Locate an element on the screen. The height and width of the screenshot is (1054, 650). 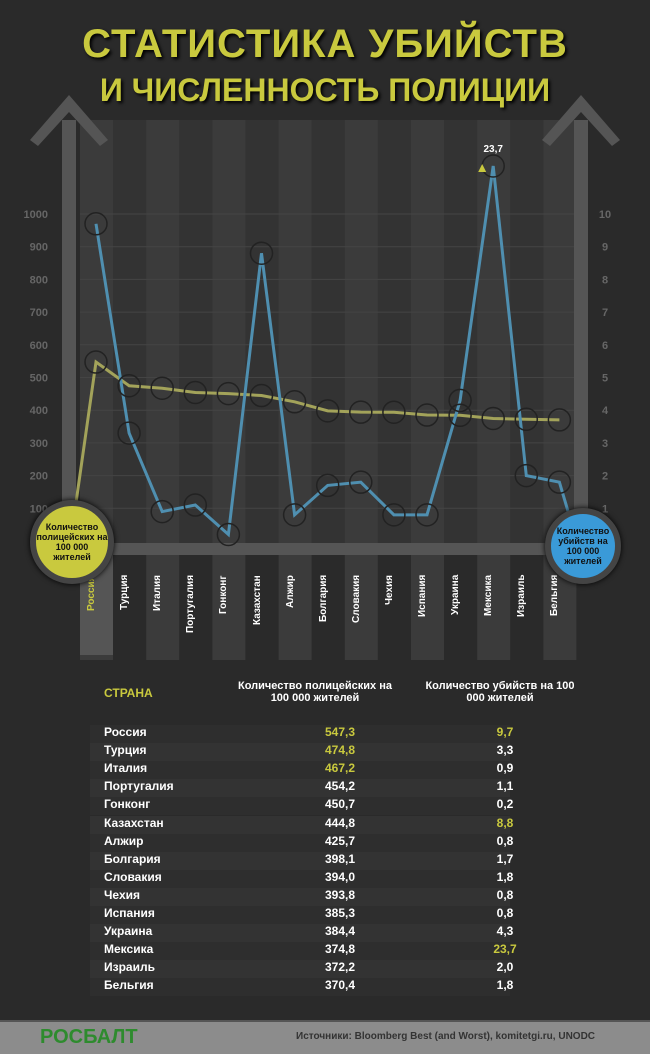
police-value: 385,3 is located at coordinates (340, 913).